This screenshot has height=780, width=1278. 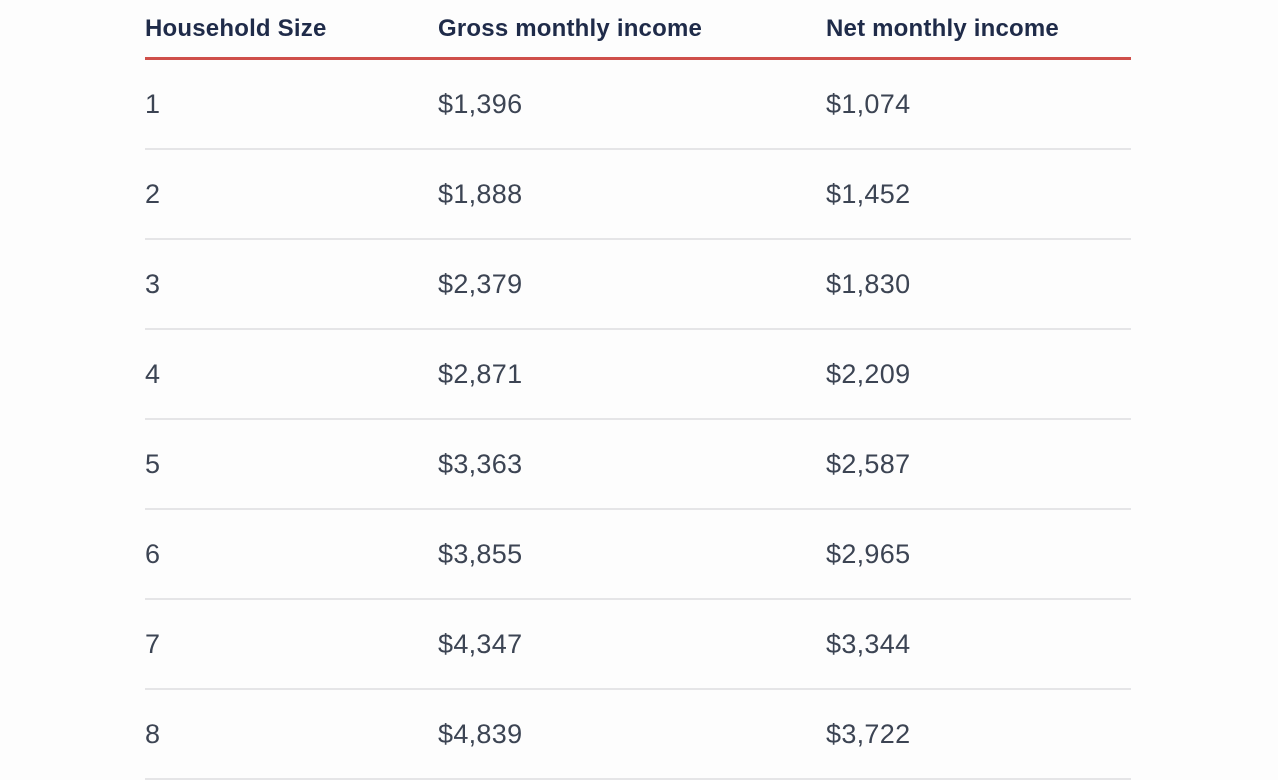 I want to click on table-row: 1 $1,396 $1,074, so click(x=638, y=105).